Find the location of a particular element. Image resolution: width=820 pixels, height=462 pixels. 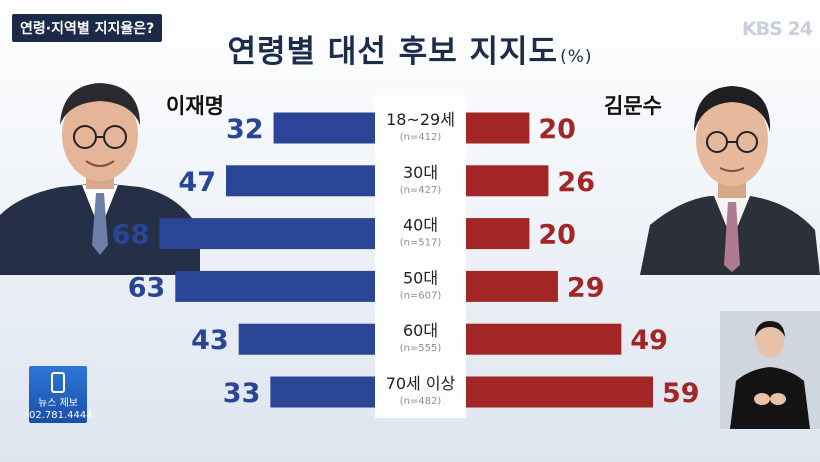

candidate-left-portrait is located at coordinates (100, 179).